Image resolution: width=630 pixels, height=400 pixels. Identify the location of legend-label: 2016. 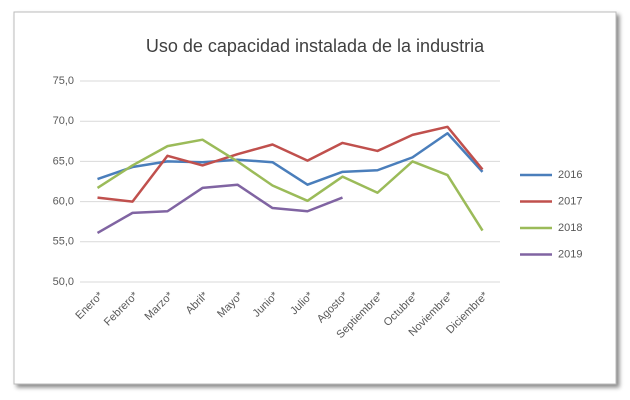
(570, 175).